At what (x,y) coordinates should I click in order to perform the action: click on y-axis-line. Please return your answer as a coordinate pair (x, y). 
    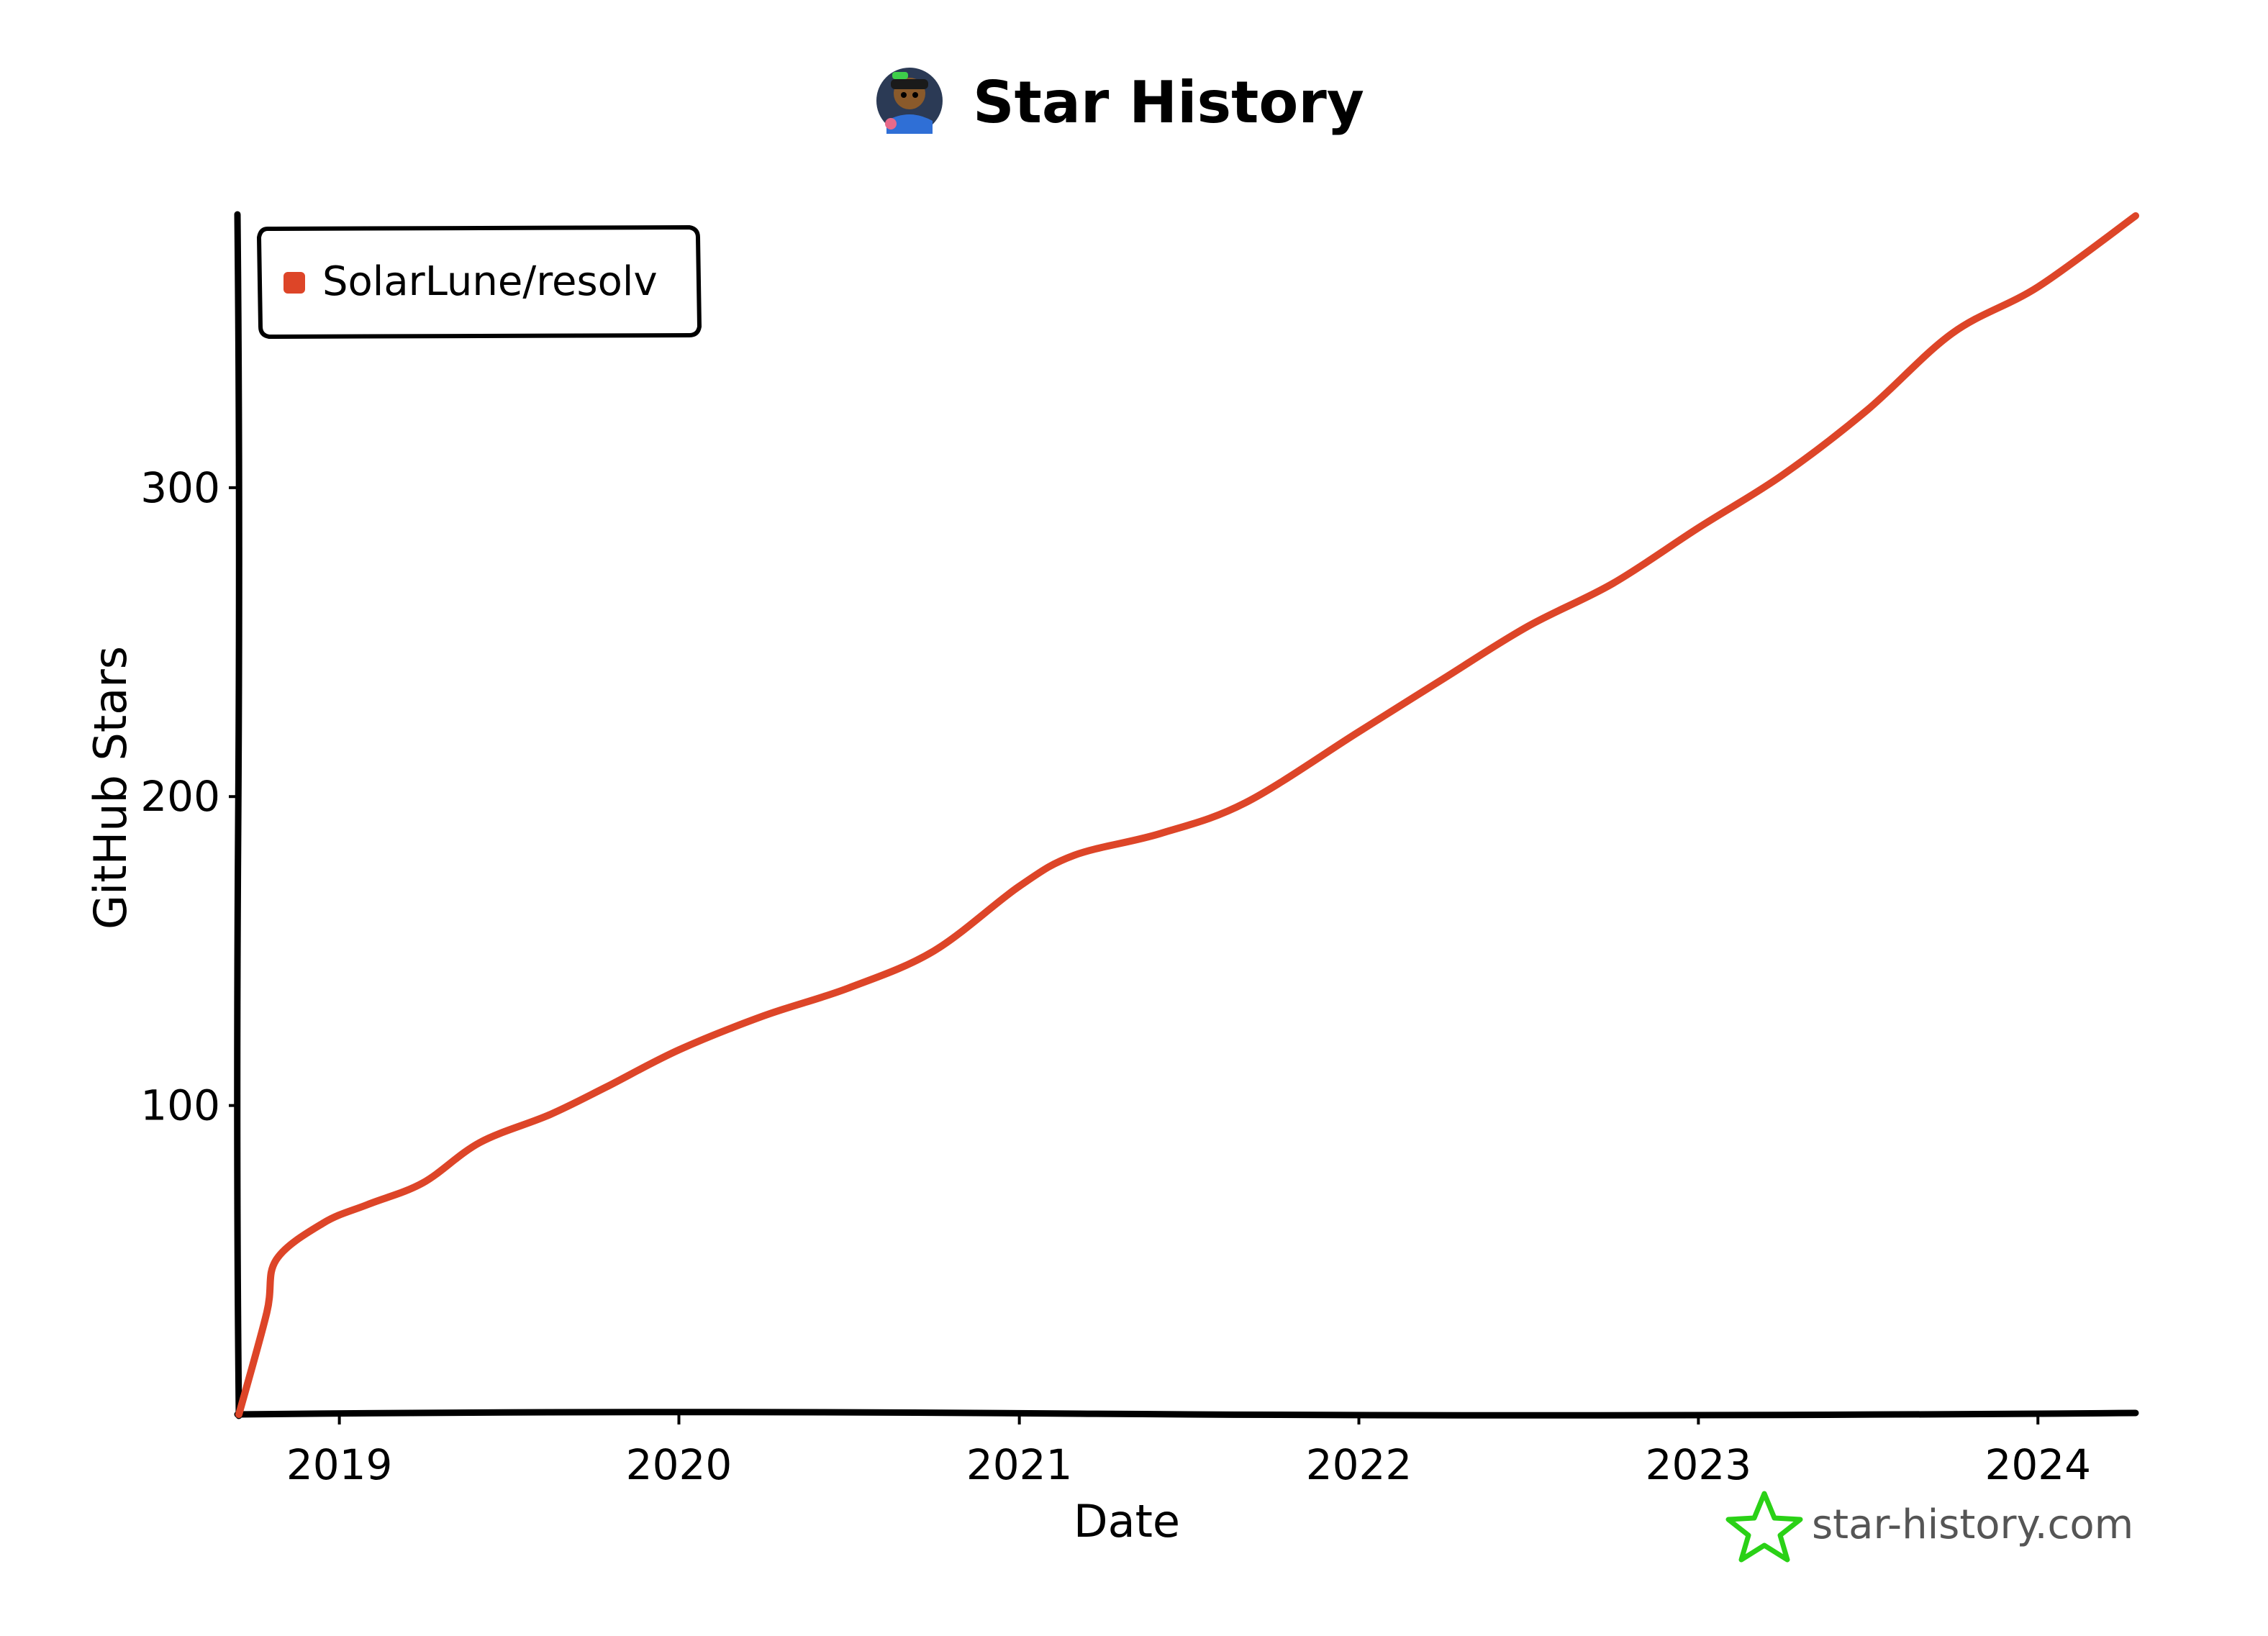
    Looking at the image, I should click on (238, 815).